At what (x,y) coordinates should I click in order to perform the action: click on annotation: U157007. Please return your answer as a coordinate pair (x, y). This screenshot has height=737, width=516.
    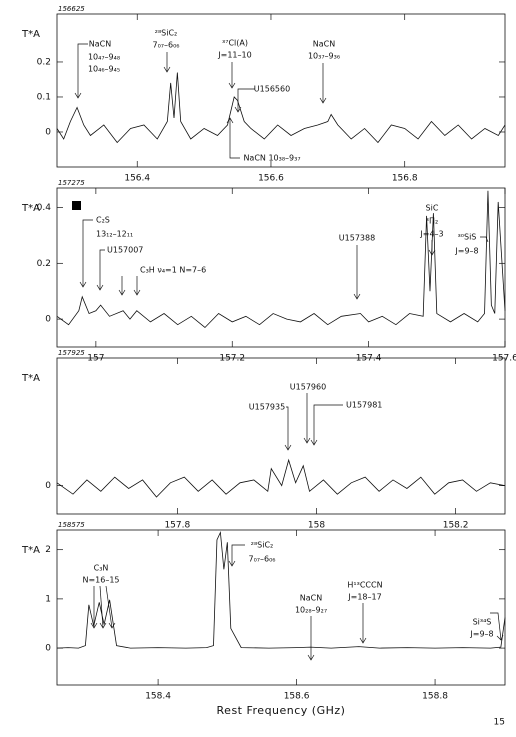
    Looking at the image, I should click on (125, 250).